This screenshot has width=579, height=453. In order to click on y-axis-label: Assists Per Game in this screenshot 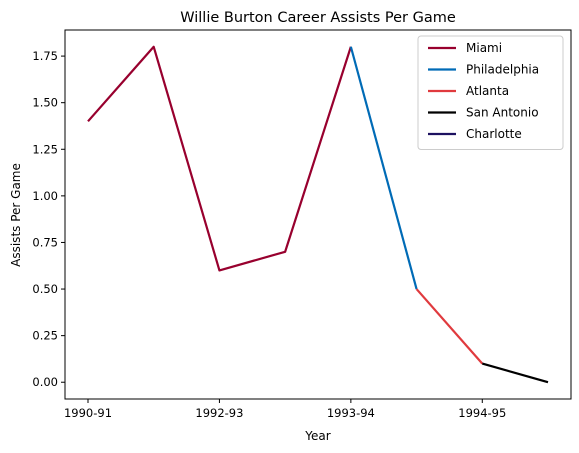, I will do `click(16, 215)`.